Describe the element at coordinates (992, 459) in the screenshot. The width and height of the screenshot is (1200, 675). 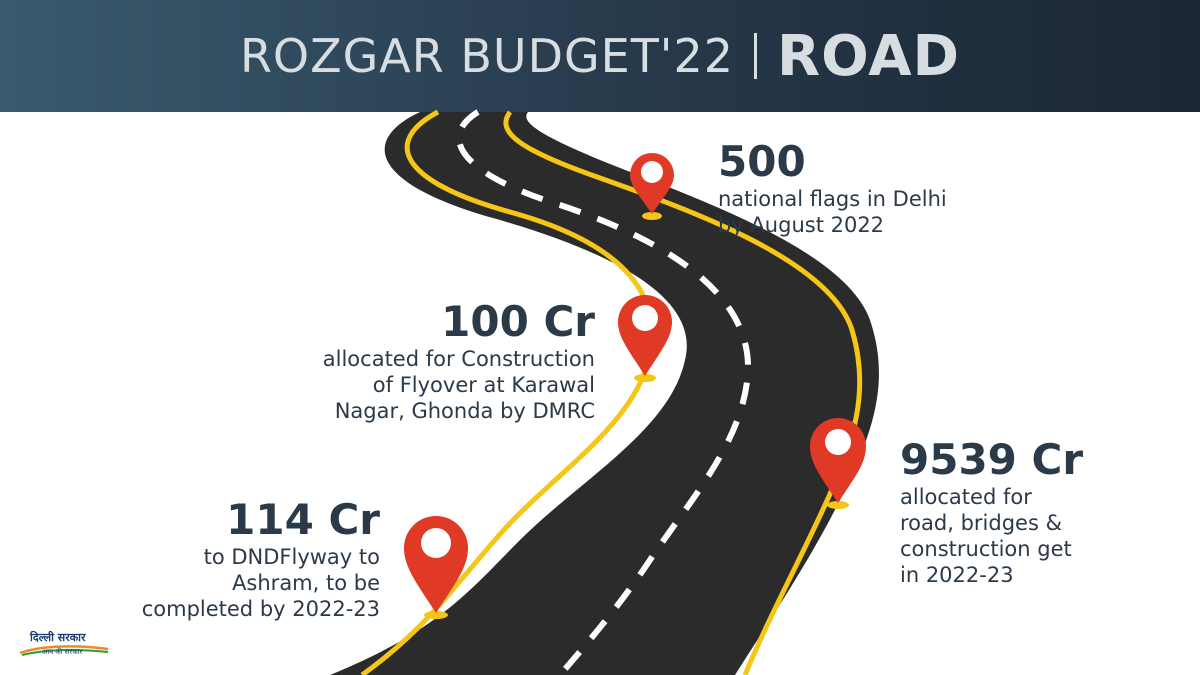
I see `milestone-value: 9539 Cr` at that location.